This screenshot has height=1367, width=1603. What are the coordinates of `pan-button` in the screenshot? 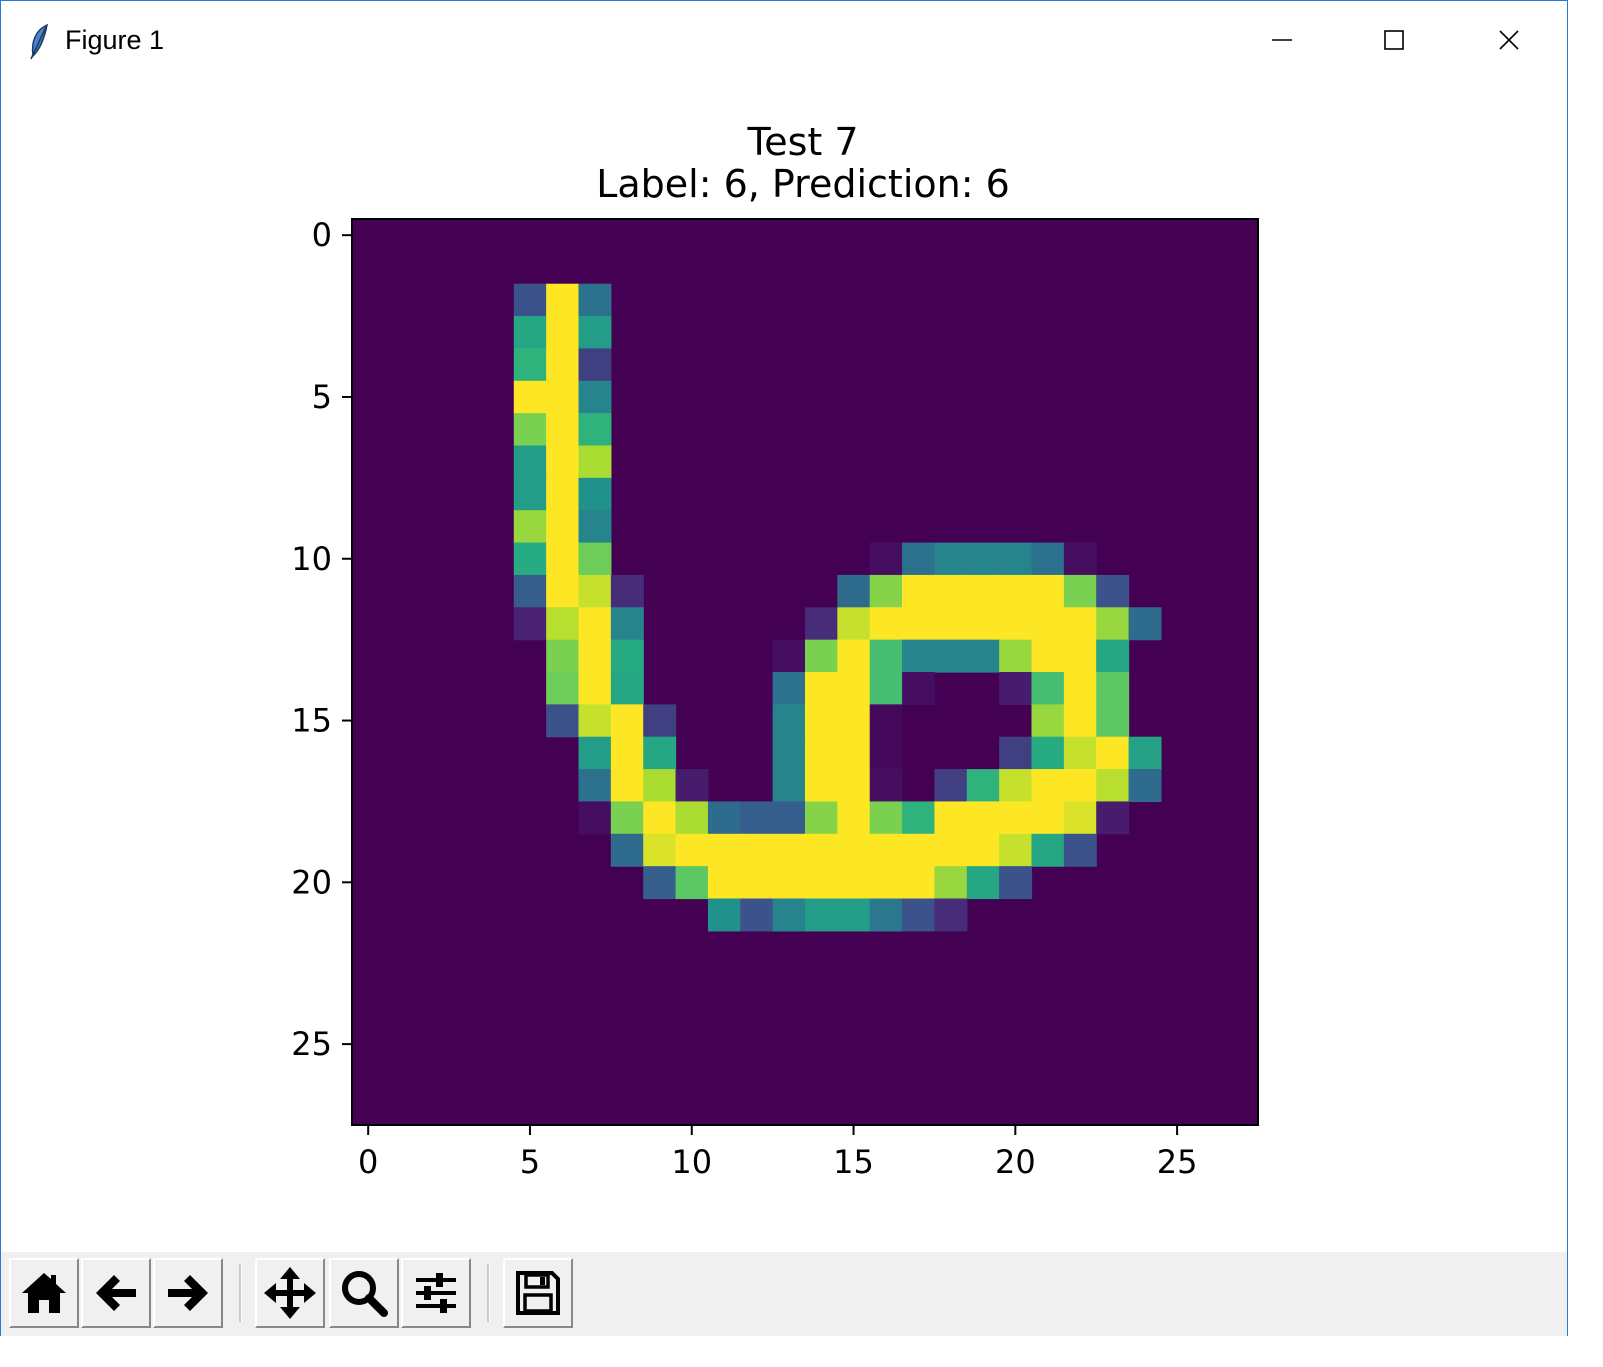 It's located at (290, 1293).